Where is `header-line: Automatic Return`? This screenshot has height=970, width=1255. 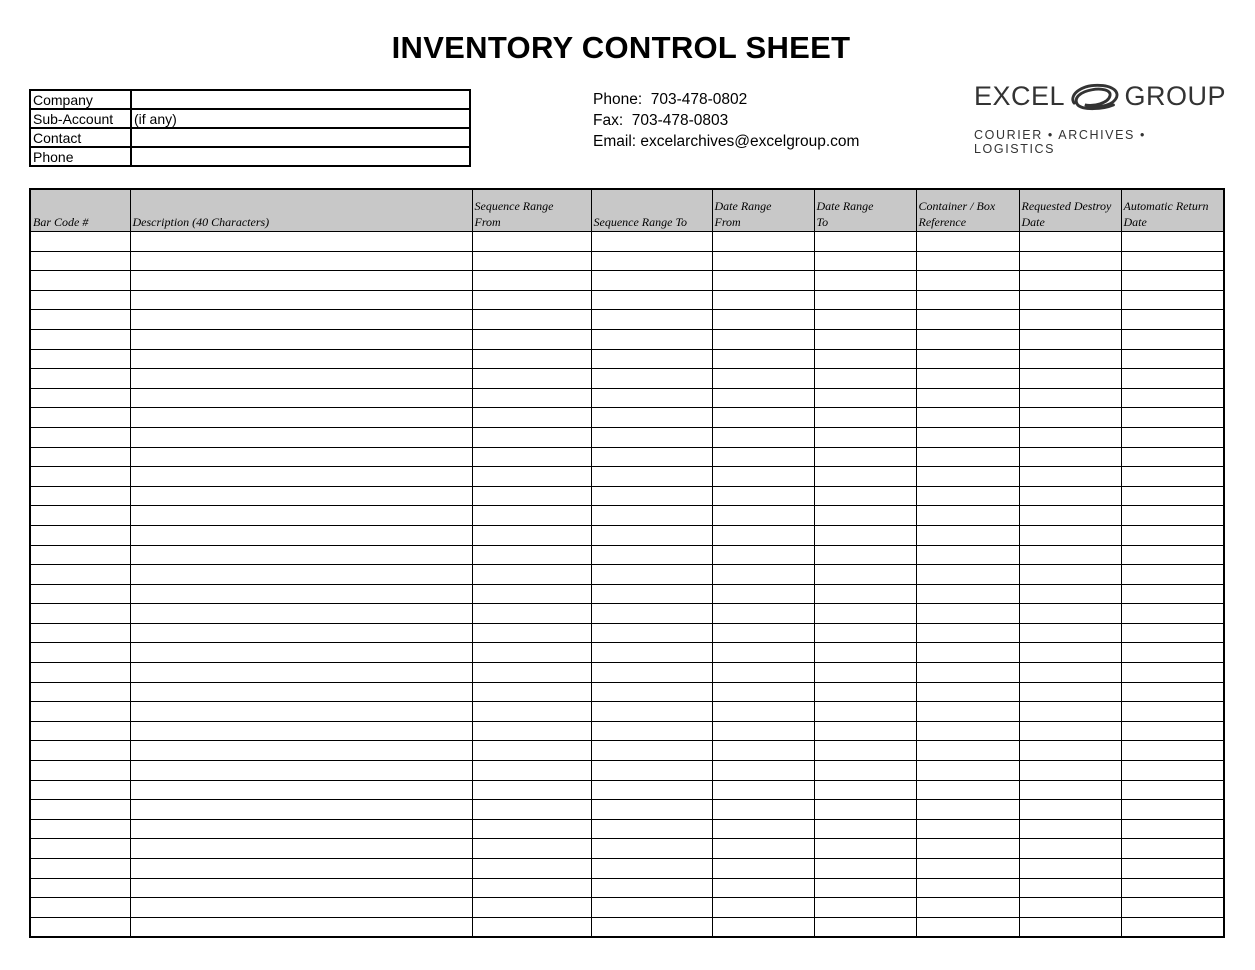 header-line: Automatic Return is located at coordinates (1166, 206).